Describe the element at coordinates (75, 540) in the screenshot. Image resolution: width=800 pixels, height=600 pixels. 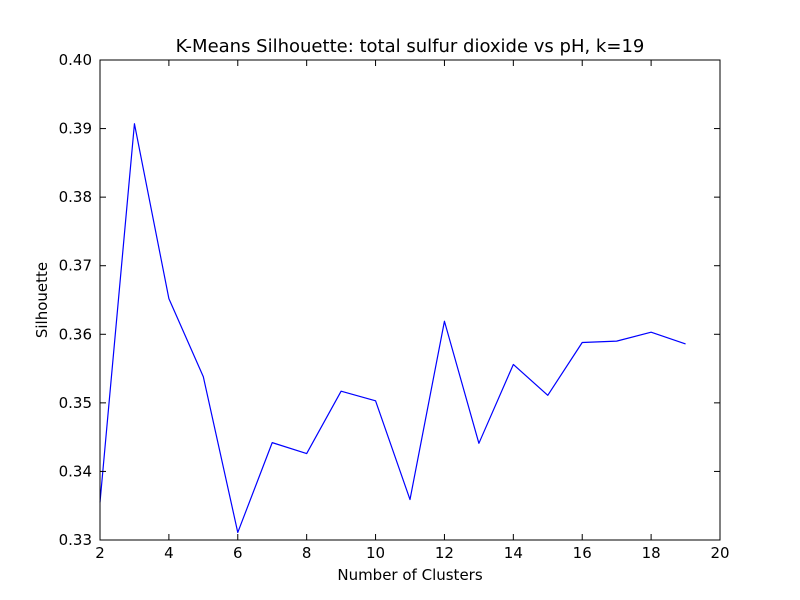
I see `y-tick-label-0: 0.33` at that location.